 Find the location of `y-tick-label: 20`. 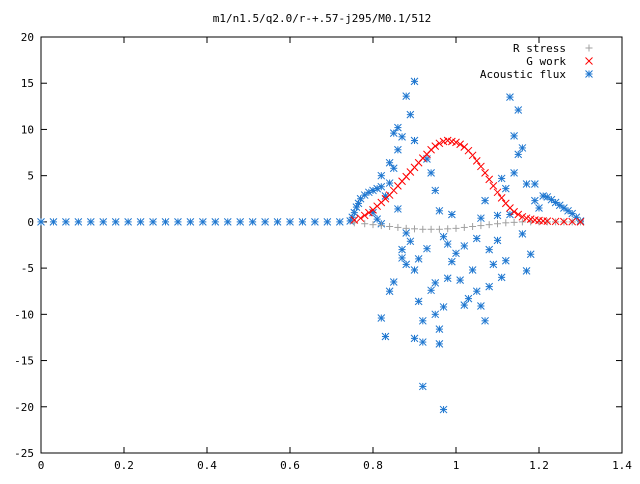

y-tick-label: 20 is located at coordinates (27, 37).